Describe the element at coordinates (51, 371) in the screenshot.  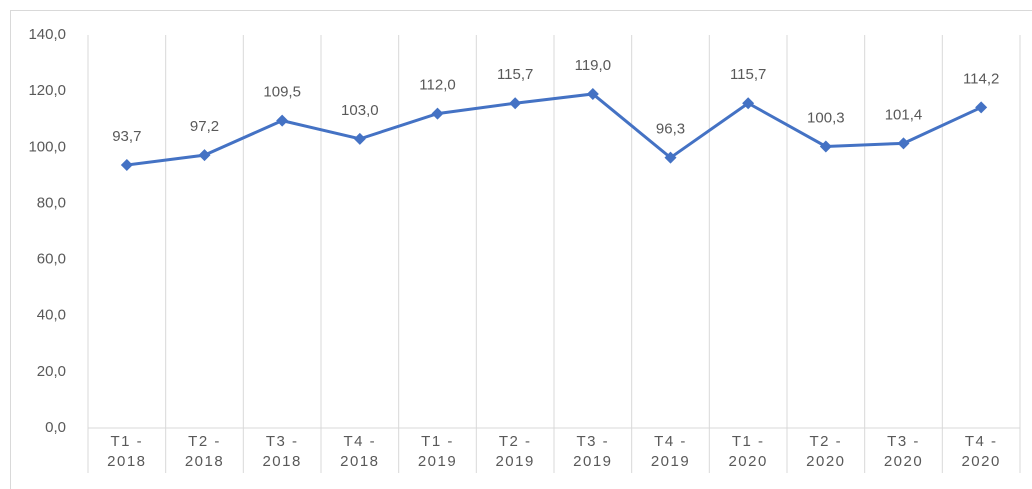
I see `y-tick-label: 20,0` at that location.